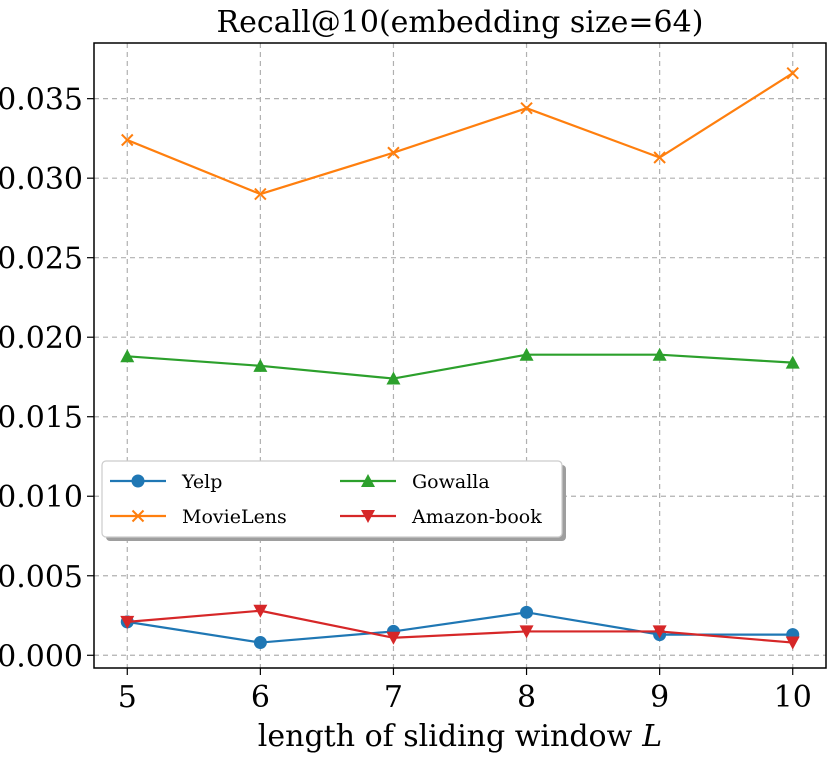 Image resolution: width=831 pixels, height=757 pixels. I want to click on x-axis-label-var: L, so click(651, 736).